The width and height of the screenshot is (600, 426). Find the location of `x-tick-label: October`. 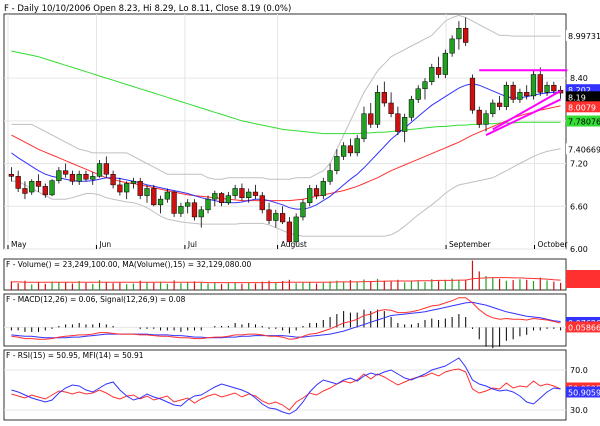

x-tick-label: October is located at coordinates (553, 244).